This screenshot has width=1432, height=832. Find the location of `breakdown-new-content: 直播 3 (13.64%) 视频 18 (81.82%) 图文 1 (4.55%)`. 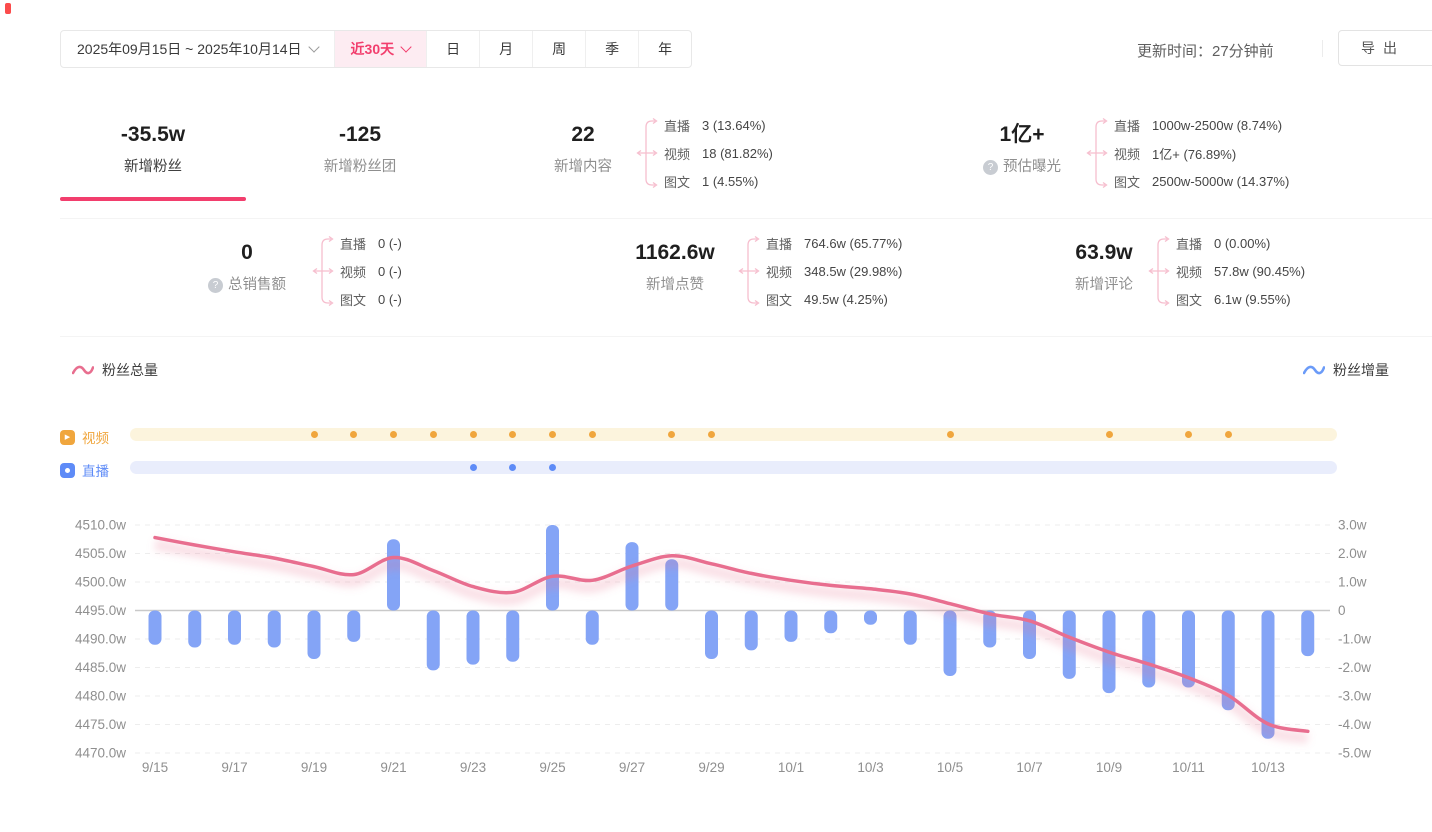

breakdown-new-content: 直播 3 (13.64%) 视频 18 (81.82%) 图文 1 (4.55%) is located at coordinates (704, 153).